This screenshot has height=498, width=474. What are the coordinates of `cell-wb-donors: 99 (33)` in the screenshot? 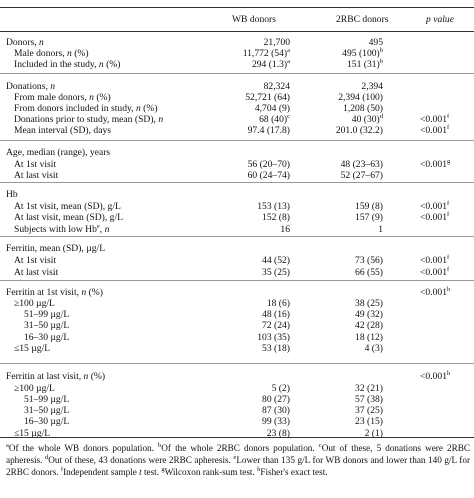 It's located at (276, 421).